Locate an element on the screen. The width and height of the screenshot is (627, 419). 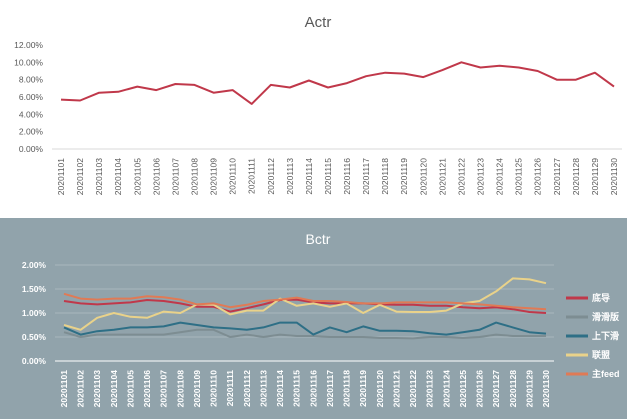
bctr-chart-title: Bctr is located at coordinates (318, 239).